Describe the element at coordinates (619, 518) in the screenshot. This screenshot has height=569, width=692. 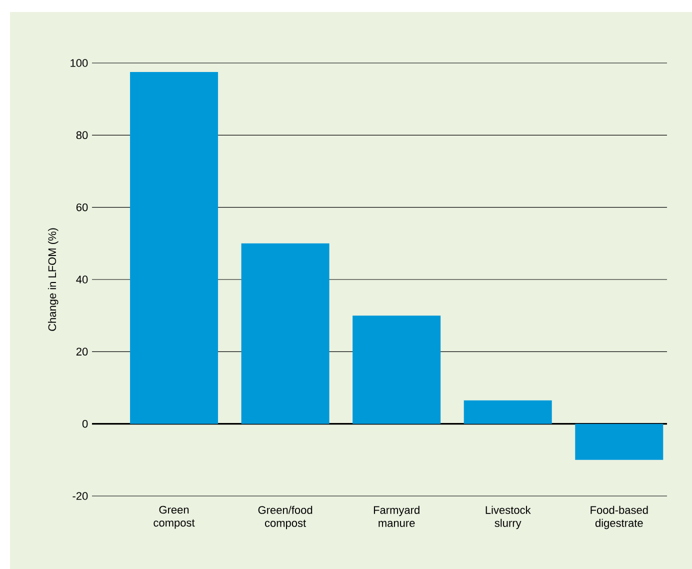
I see `x-tick-label: Food-based digestrate` at that location.